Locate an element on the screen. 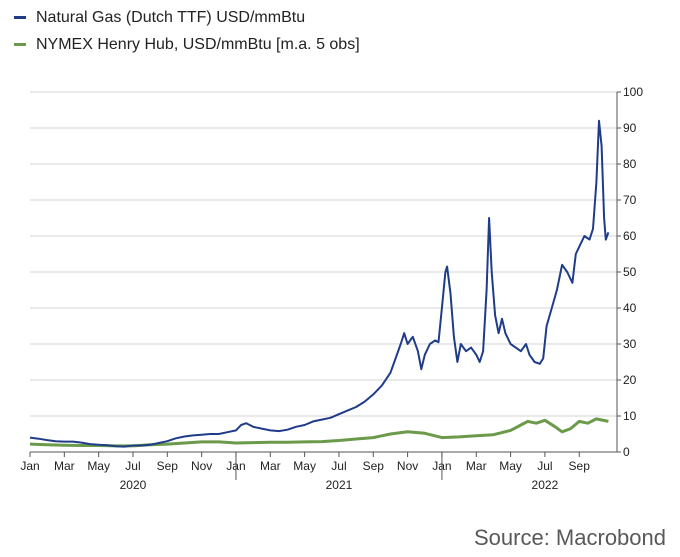 The height and width of the screenshot is (557, 680). y-tick-label: 40 is located at coordinates (630, 308).